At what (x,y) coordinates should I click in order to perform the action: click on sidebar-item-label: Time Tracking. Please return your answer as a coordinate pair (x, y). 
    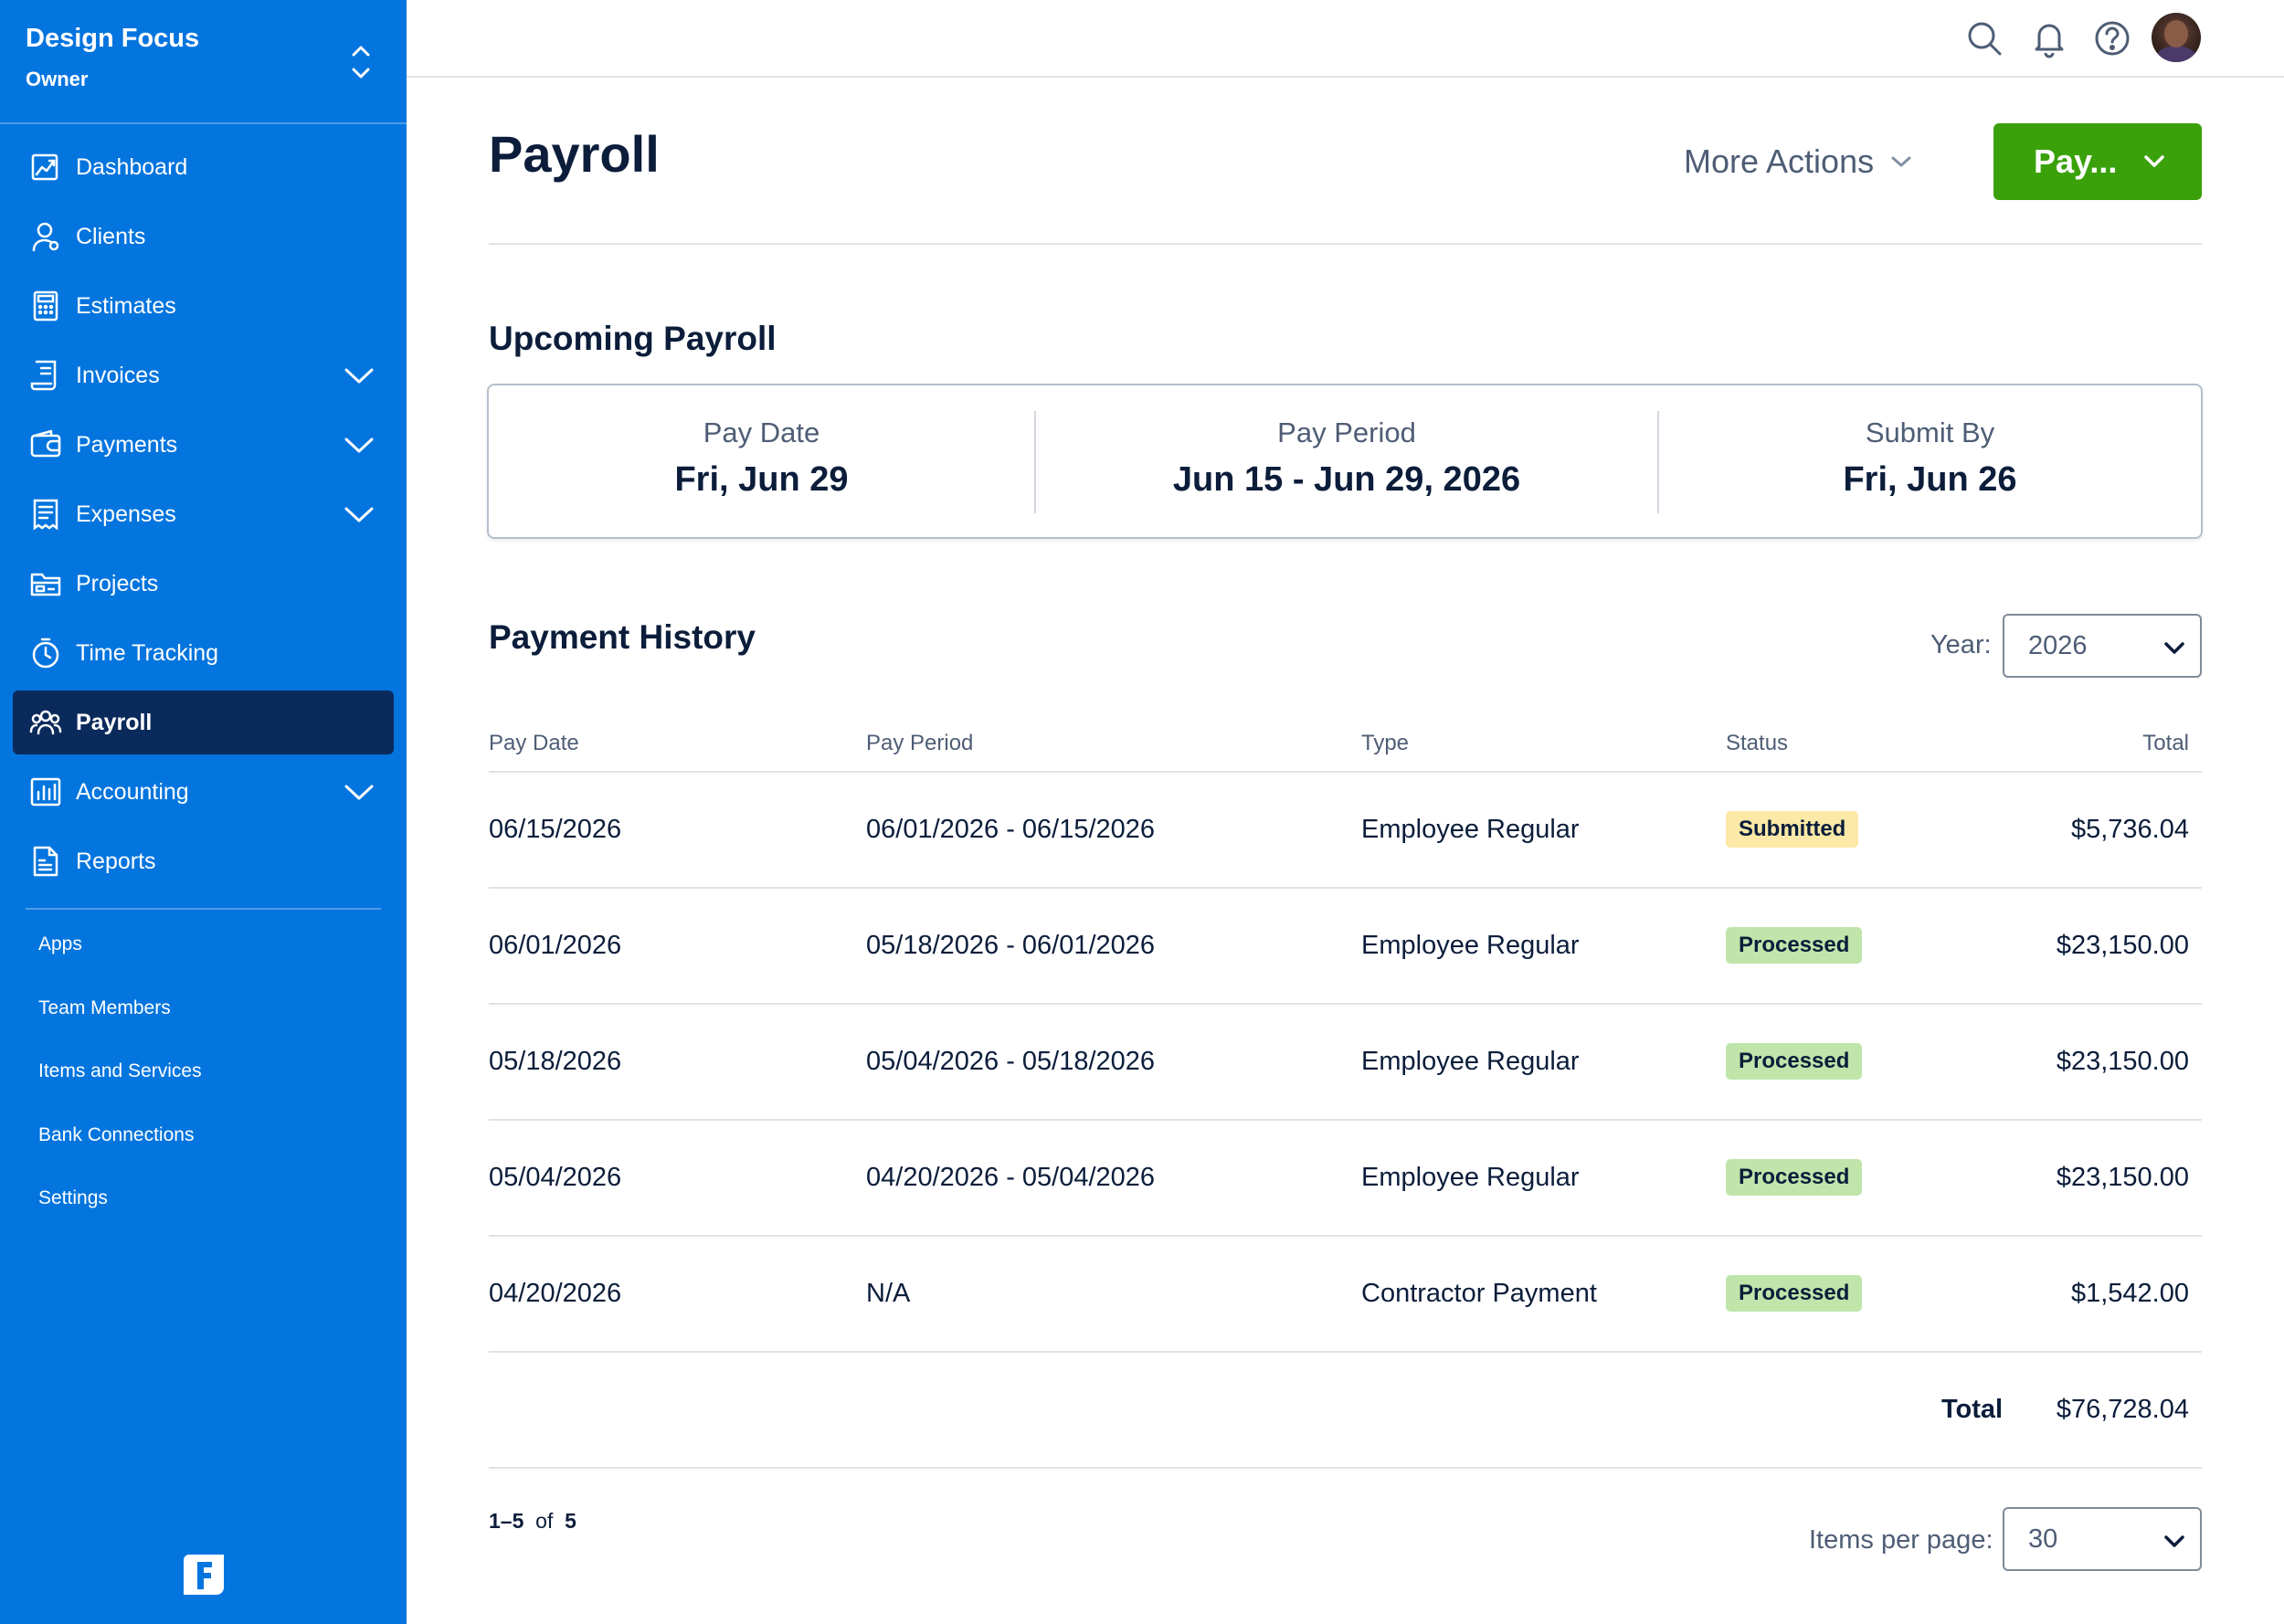
    Looking at the image, I should click on (147, 652).